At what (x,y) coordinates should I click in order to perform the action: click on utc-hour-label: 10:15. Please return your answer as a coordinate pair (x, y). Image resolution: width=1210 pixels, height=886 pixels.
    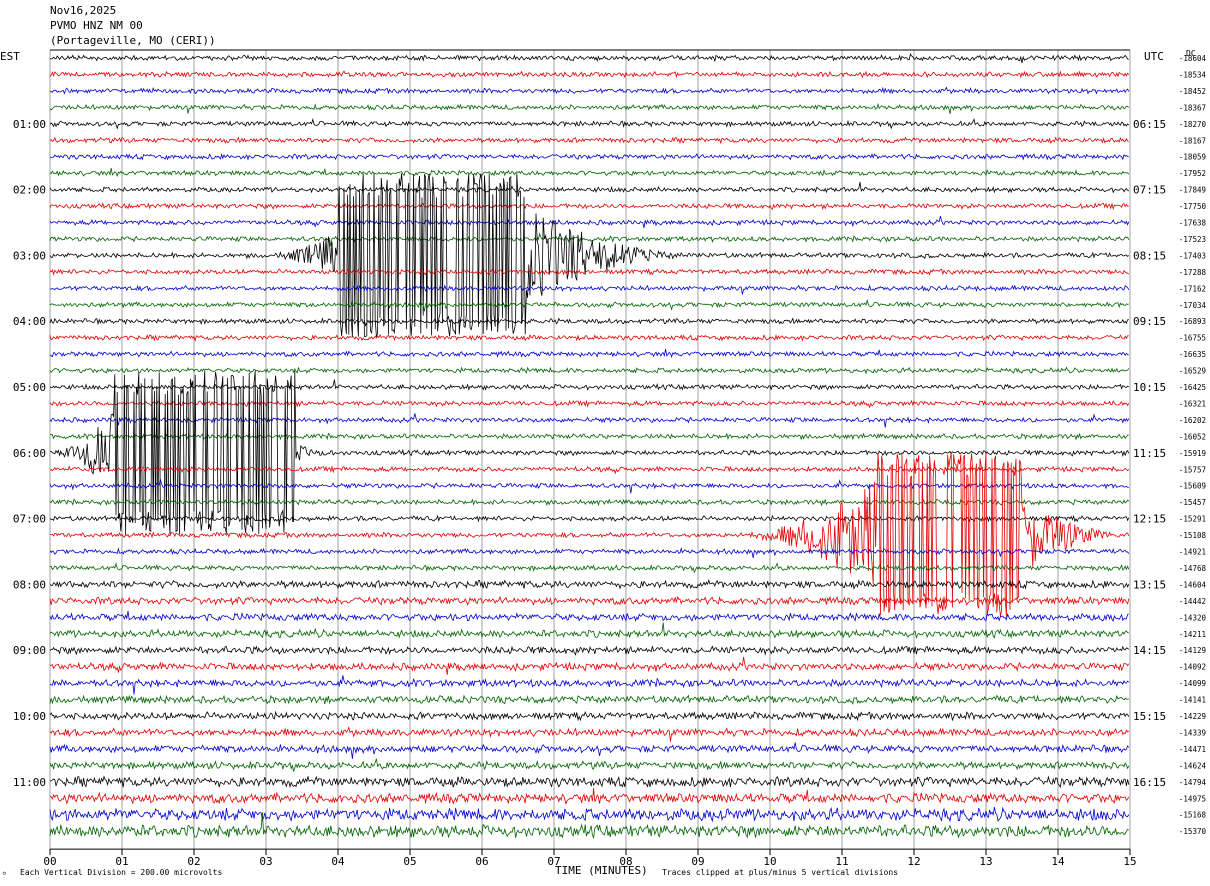
    Looking at the image, I should click on (1149, 387).